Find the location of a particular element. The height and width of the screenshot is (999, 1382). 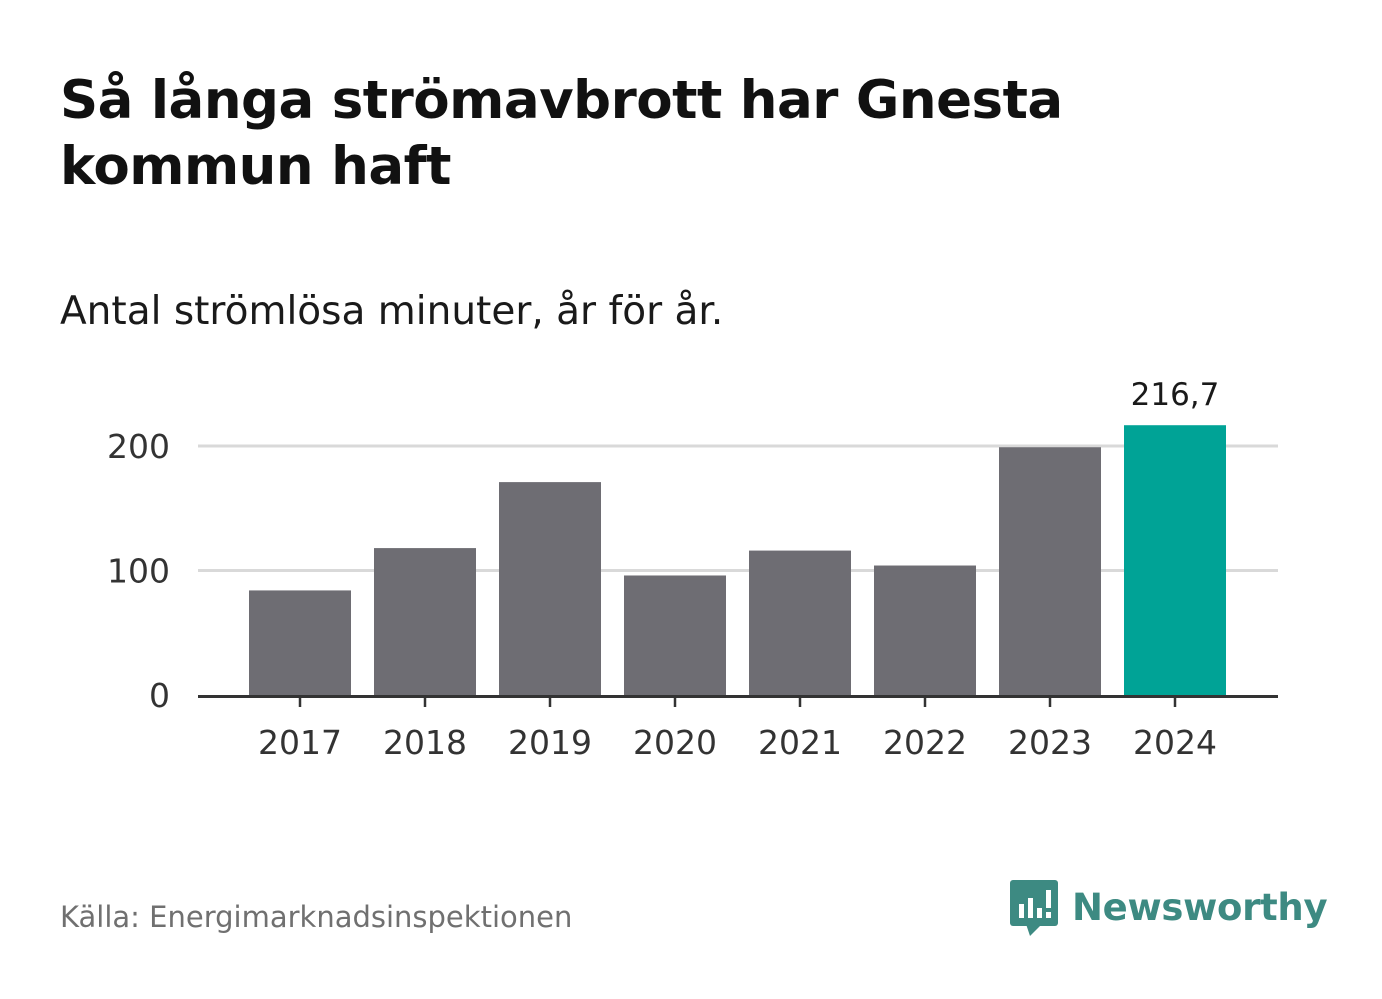

data-labels: 216,7 is located at coordinates (1175, 395).